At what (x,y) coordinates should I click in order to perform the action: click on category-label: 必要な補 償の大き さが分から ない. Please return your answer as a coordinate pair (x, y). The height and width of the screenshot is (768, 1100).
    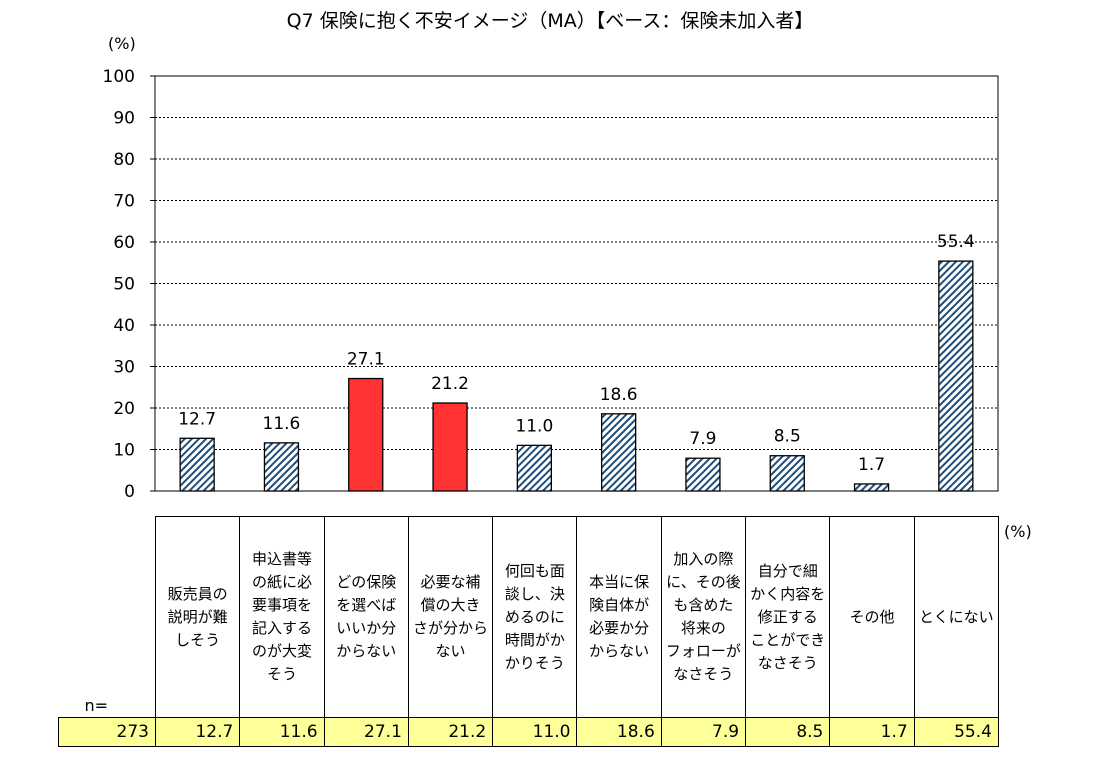
    Looking at the image, I should click on (450, 617).